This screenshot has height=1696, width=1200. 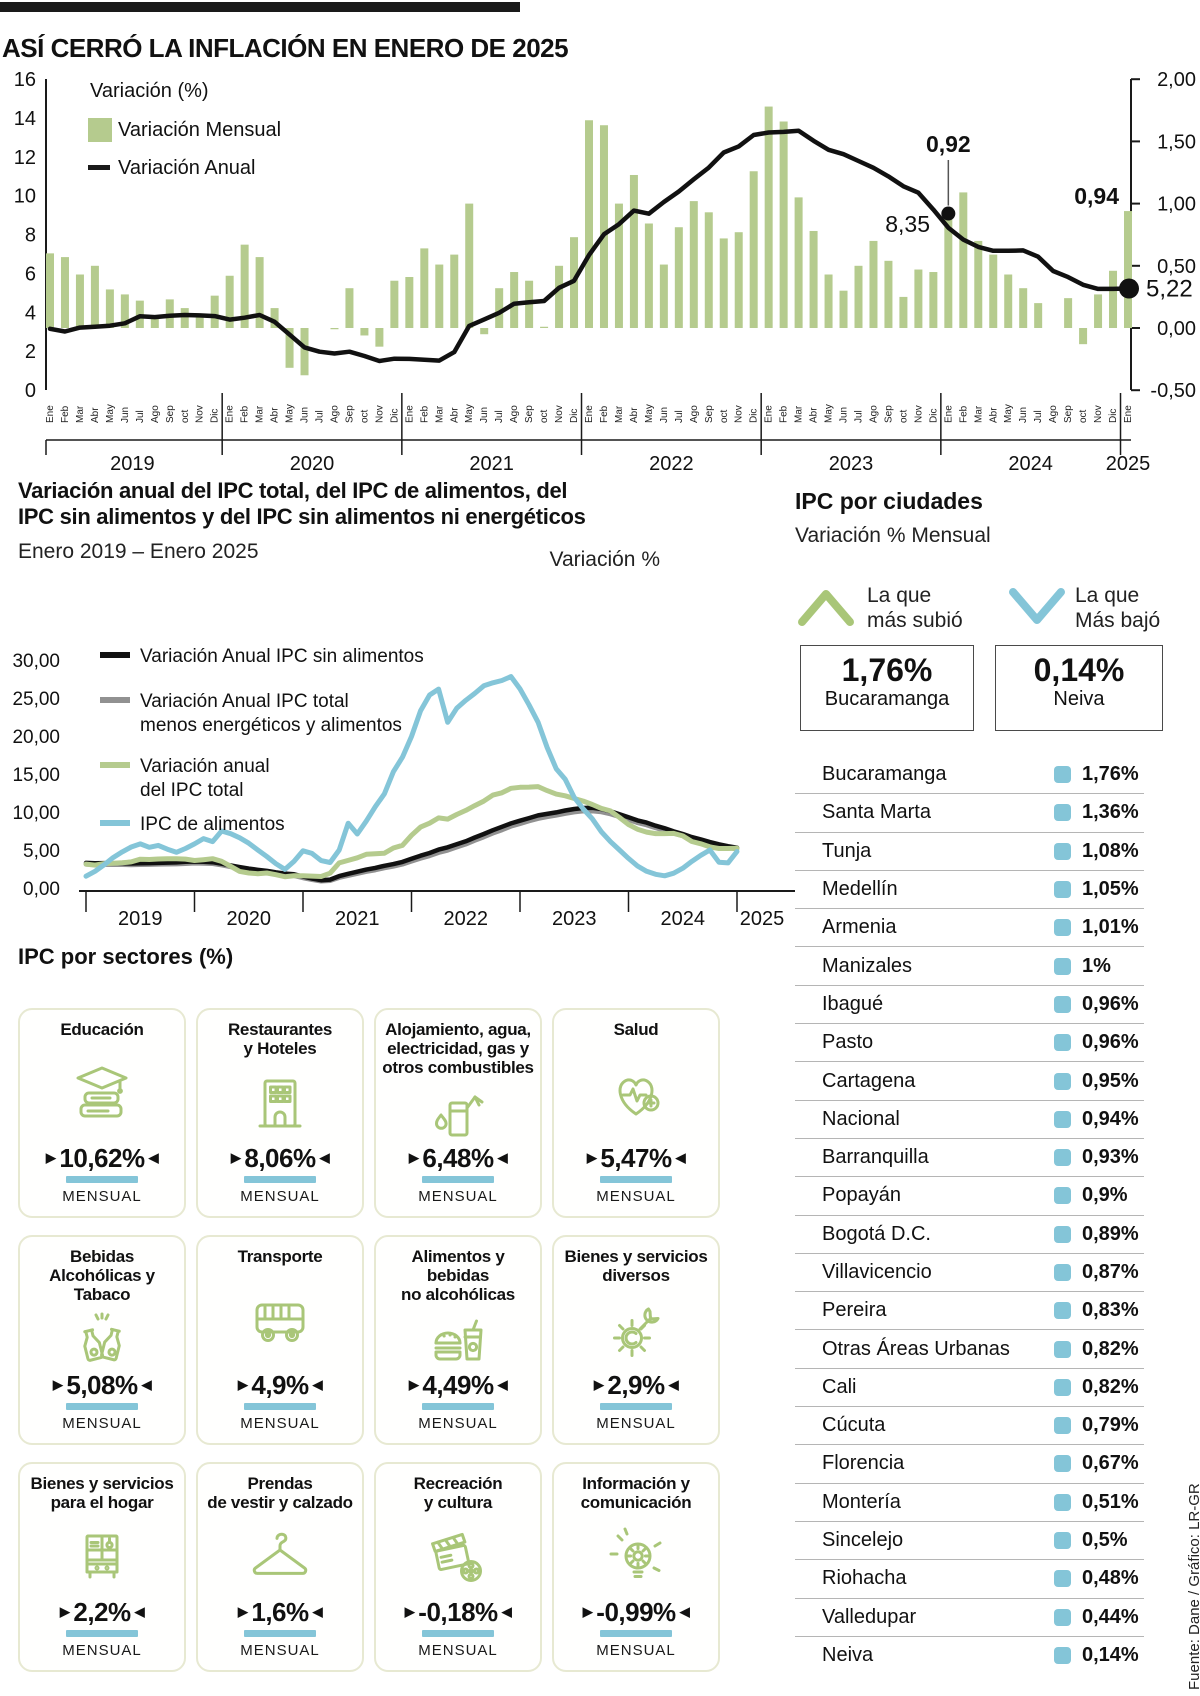 I want to click on city-name: Neiva, so click(x=848, y=1655).